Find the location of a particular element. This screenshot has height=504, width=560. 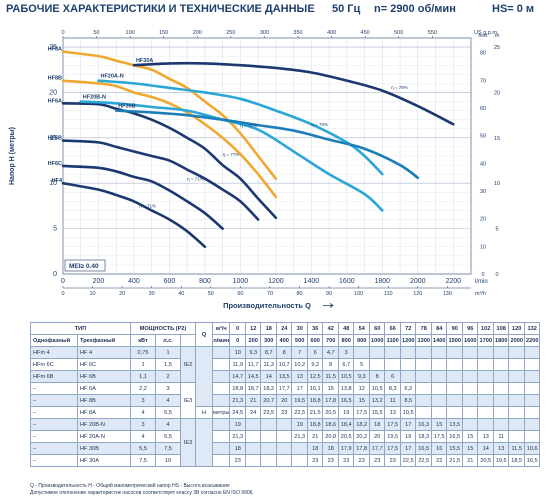

q-lmin-value: 1000 is located at coordinates (377, 340).